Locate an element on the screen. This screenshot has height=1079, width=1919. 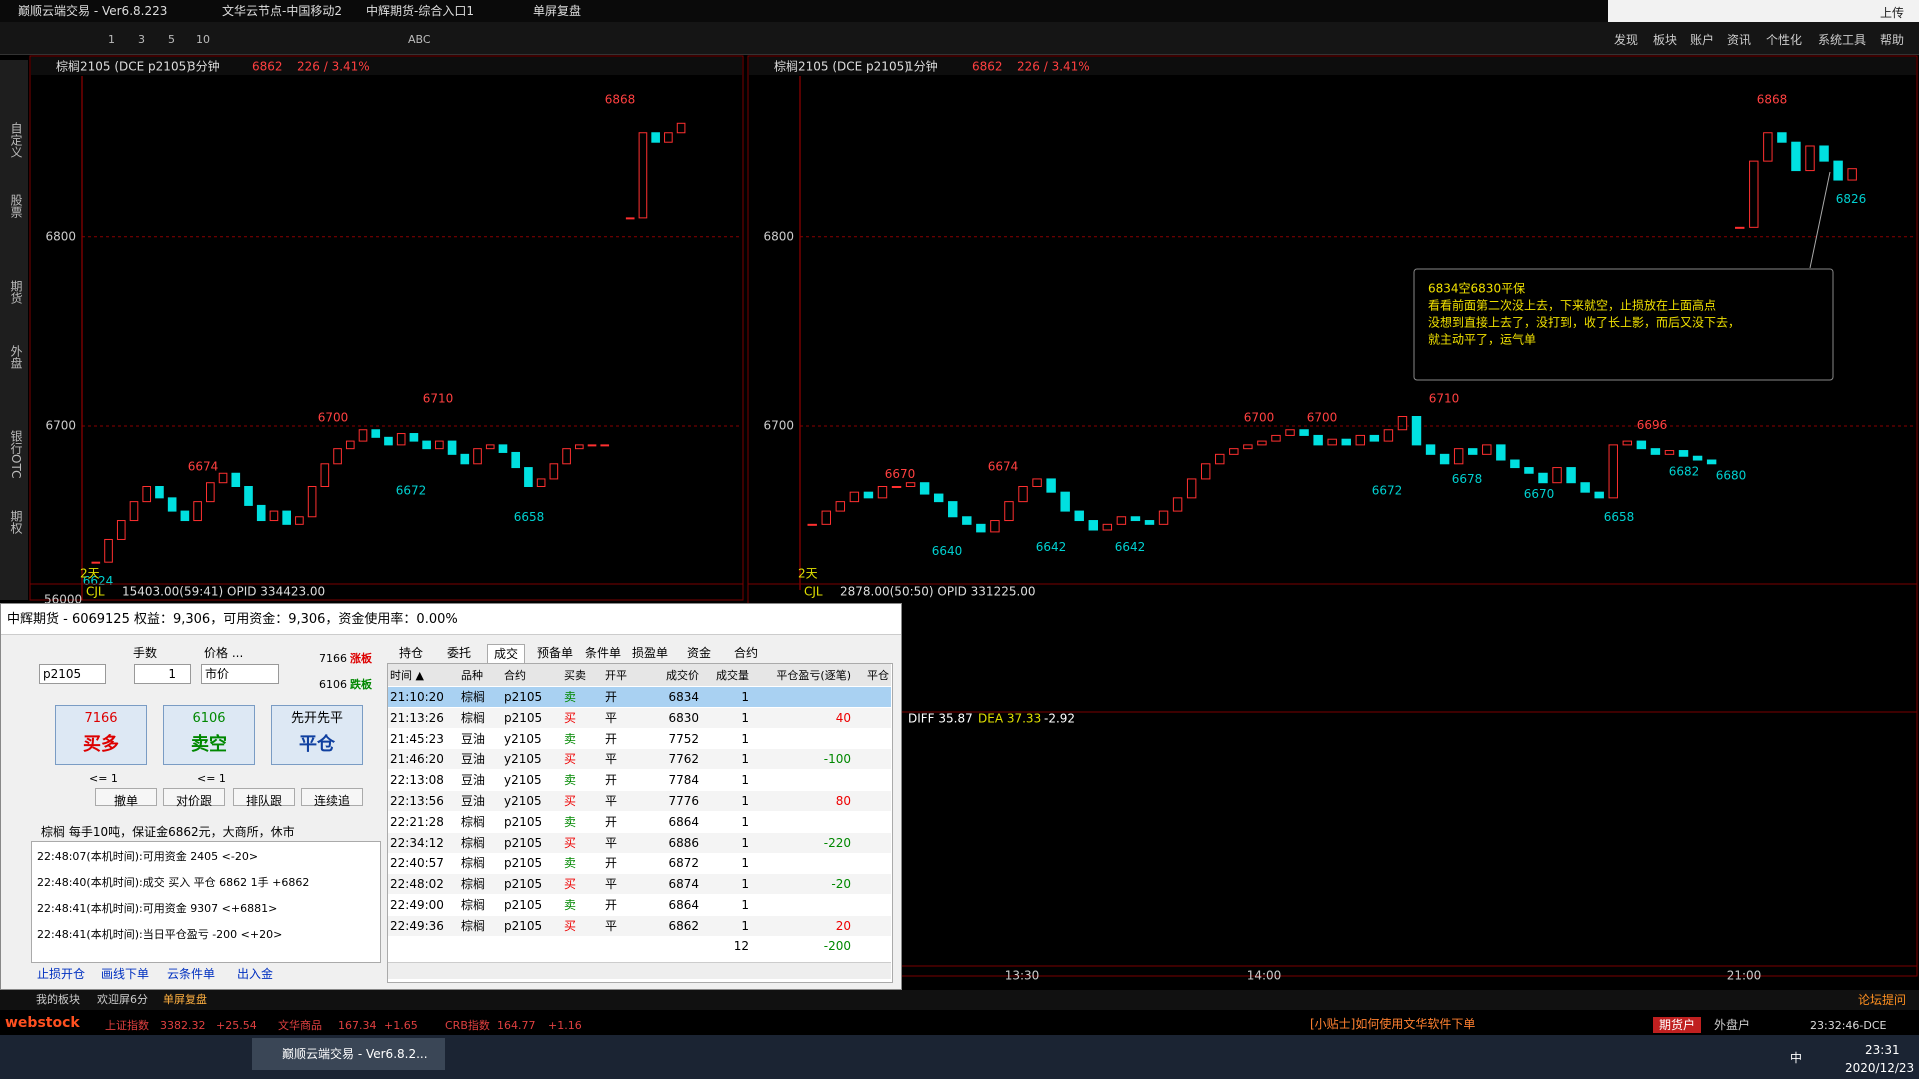
sidebar-tab: 银行OTC is located at coordinates (16, 454).